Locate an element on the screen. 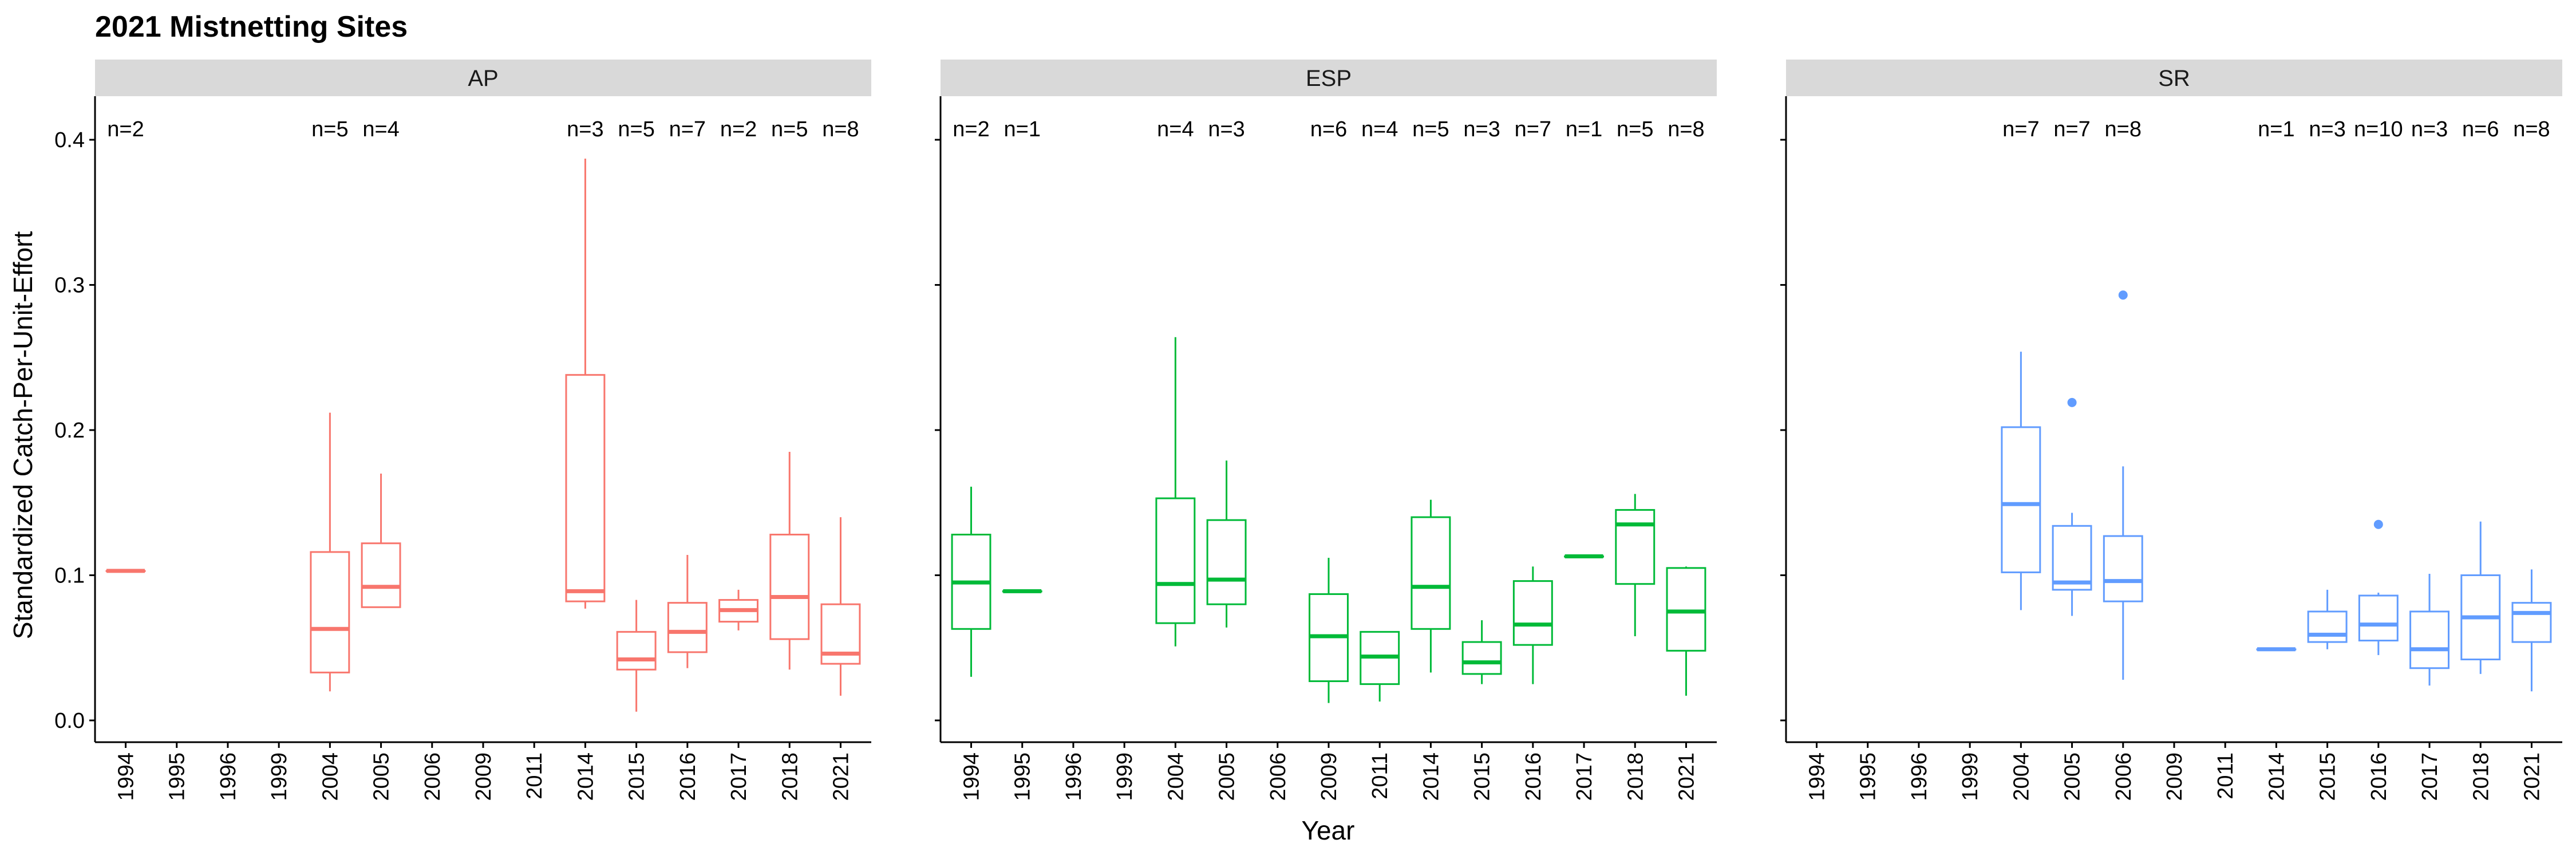 The height and width of the screenshot is (859, 2576). box-ap-2017: n=2 is located at coordinates (738, 374).